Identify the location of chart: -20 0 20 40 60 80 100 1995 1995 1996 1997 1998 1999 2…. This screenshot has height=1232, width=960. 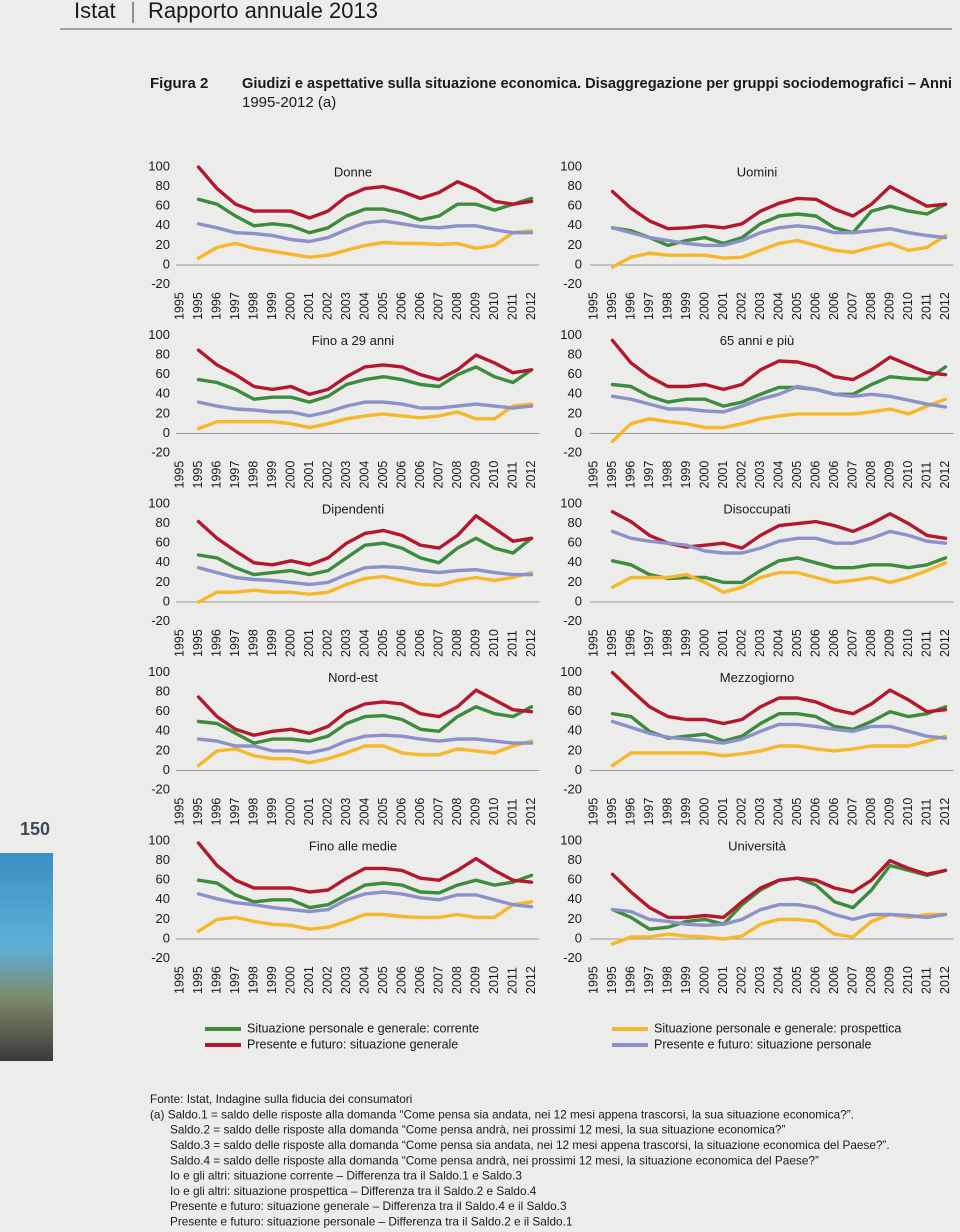
(344, 913).